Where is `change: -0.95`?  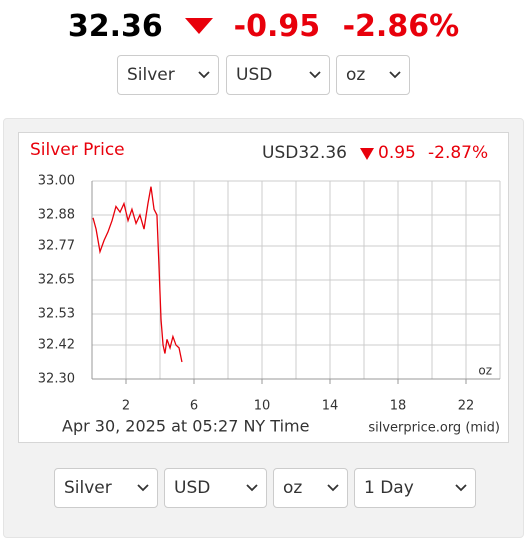
change: -0.95 is located at coordinates (277, 26).